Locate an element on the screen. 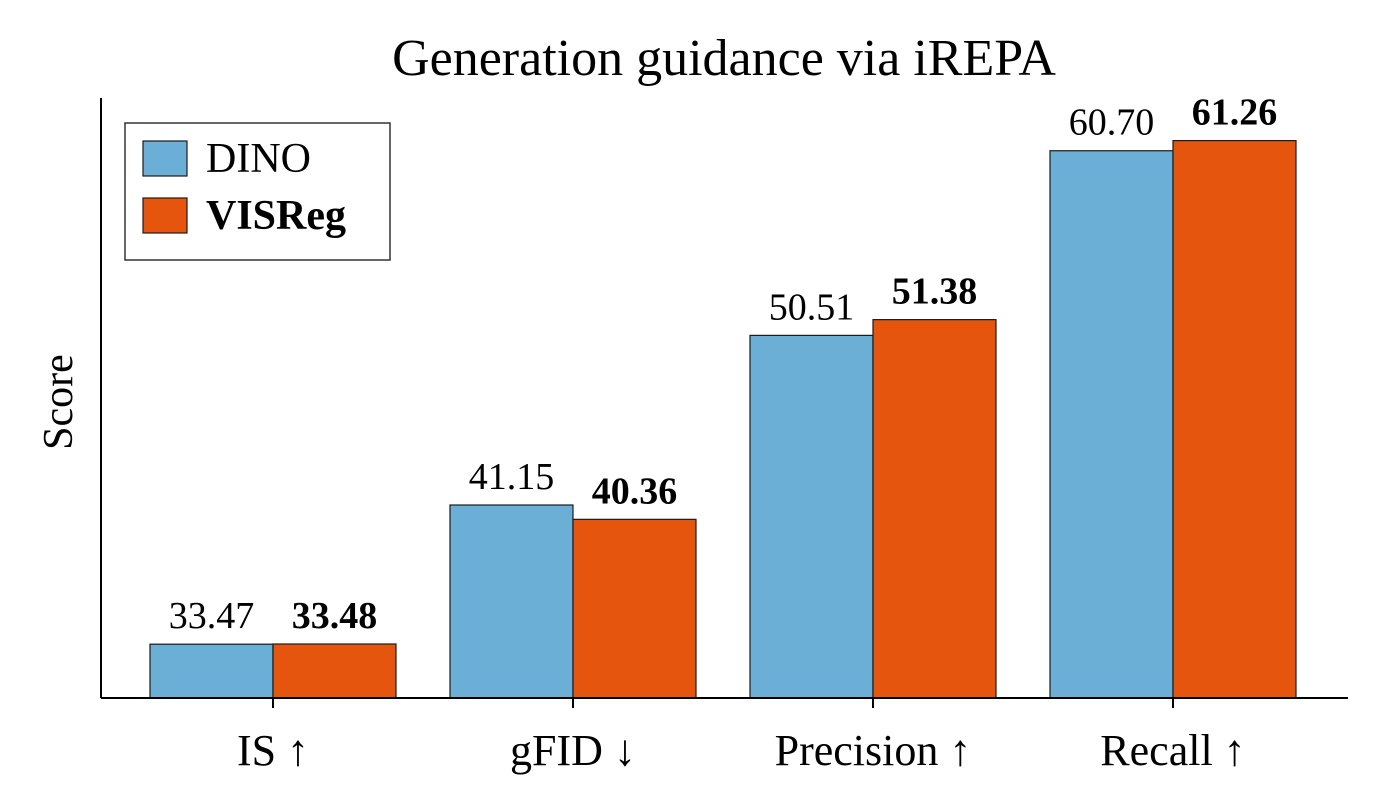 The image size is (1376, 807). legend-label-visreg: VISReg is located at coordinates (276, 216).